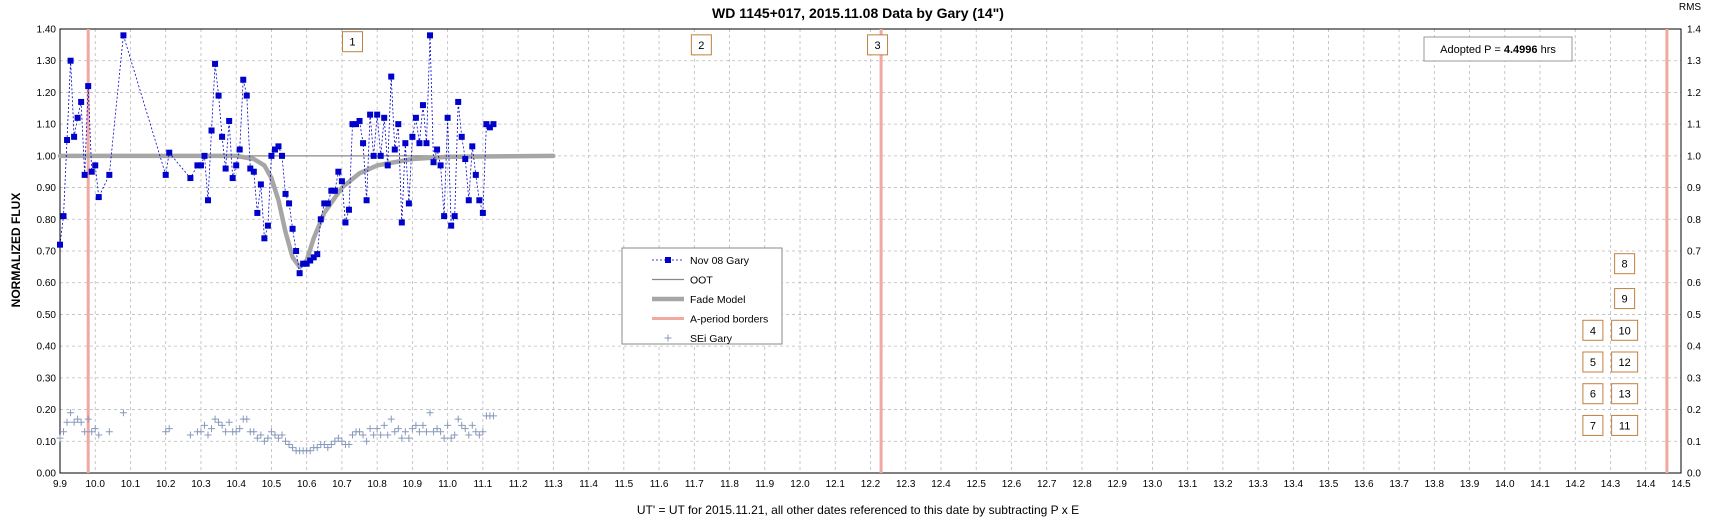  Describe the element at coordinates (47, 61) in the screenshot. I see `y-tick-label: 1.30` at that location.